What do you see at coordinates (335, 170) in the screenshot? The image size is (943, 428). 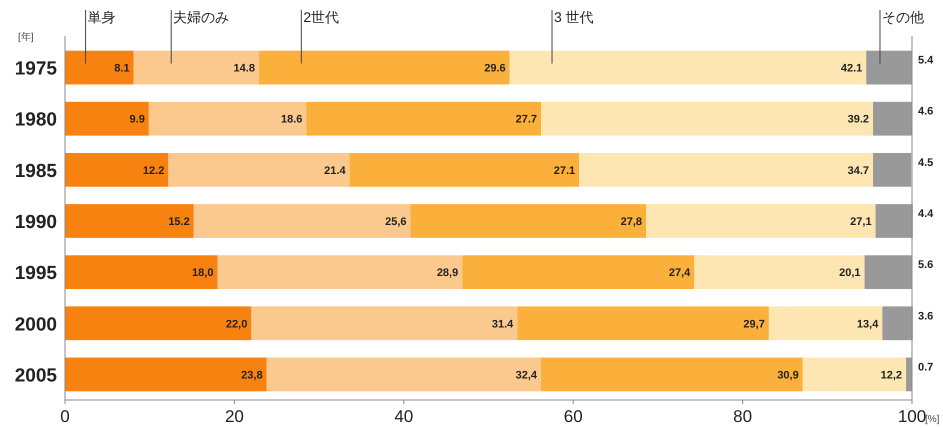 I see `data-label: 21.4` at bounding box center [335, 170].